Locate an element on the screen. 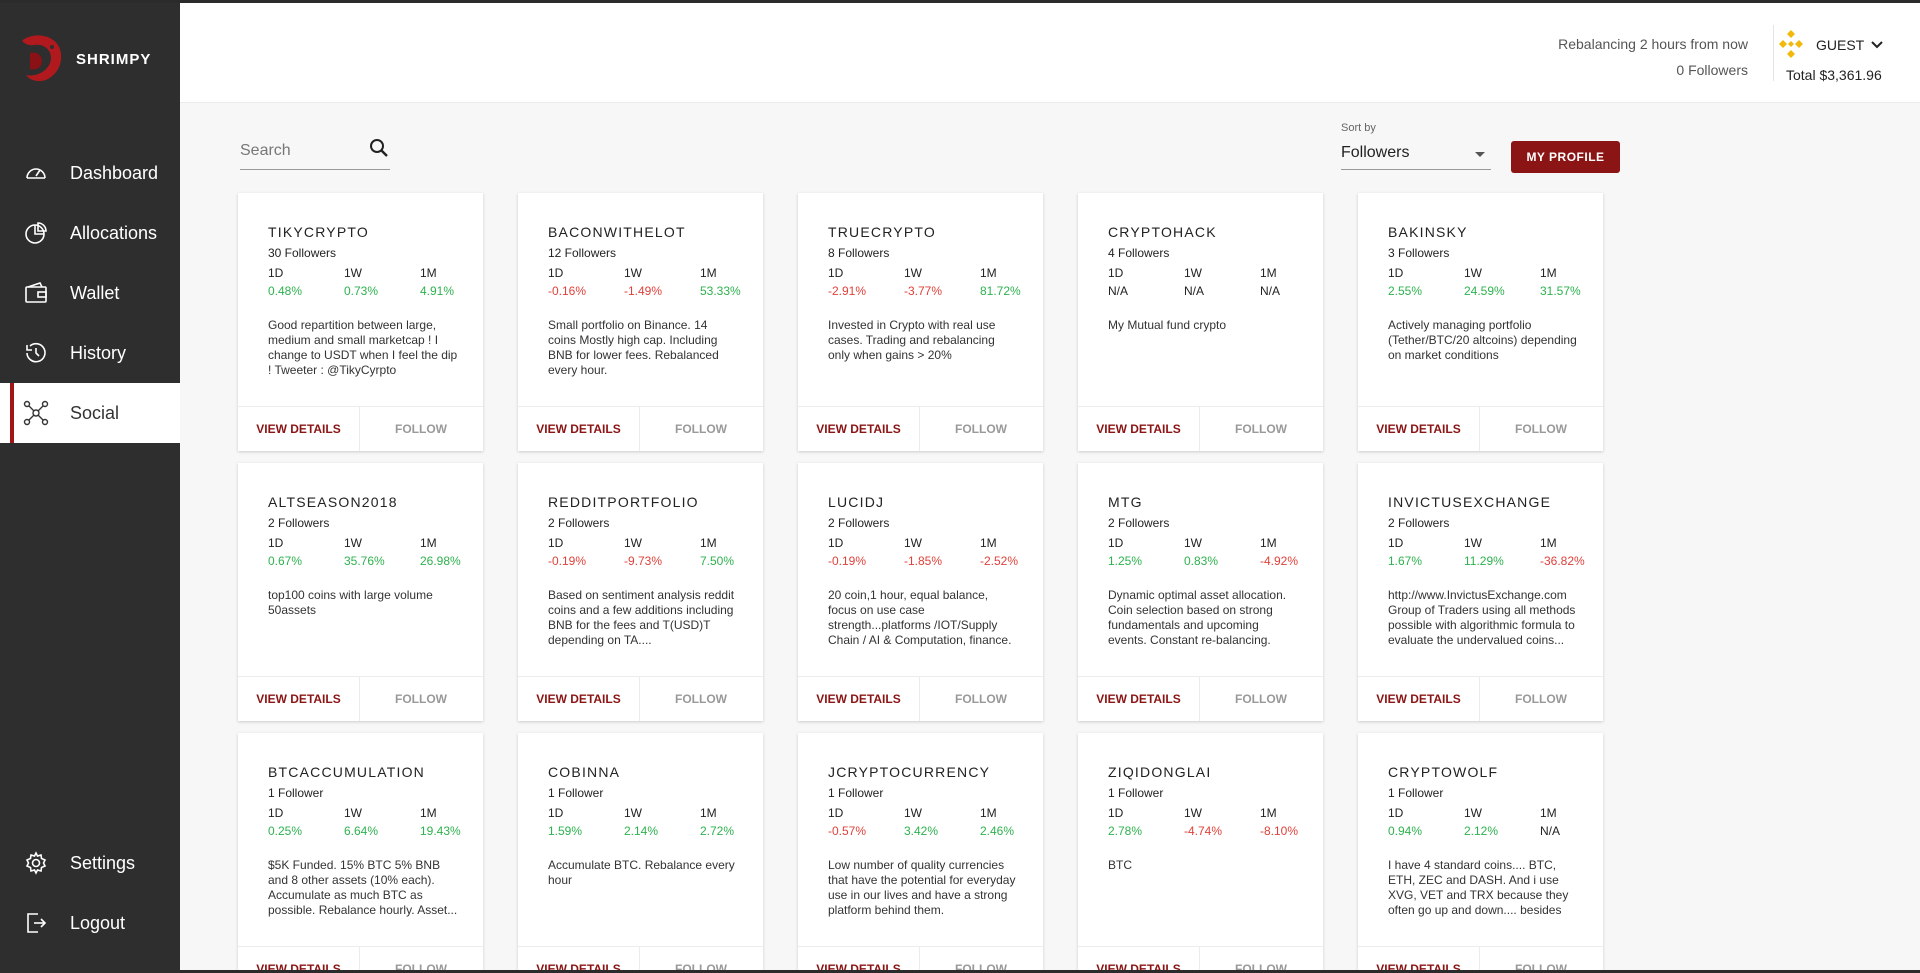  chevron-down-icon is located at coordinates (1877, 45).